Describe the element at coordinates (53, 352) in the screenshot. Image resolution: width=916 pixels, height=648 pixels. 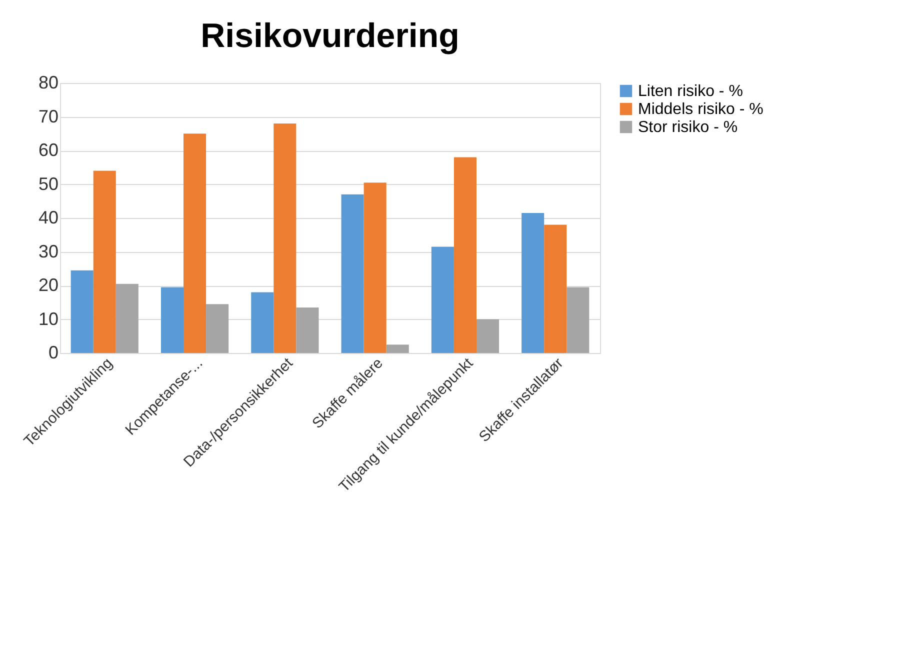
I see `y-tick-label: 0` at that location.